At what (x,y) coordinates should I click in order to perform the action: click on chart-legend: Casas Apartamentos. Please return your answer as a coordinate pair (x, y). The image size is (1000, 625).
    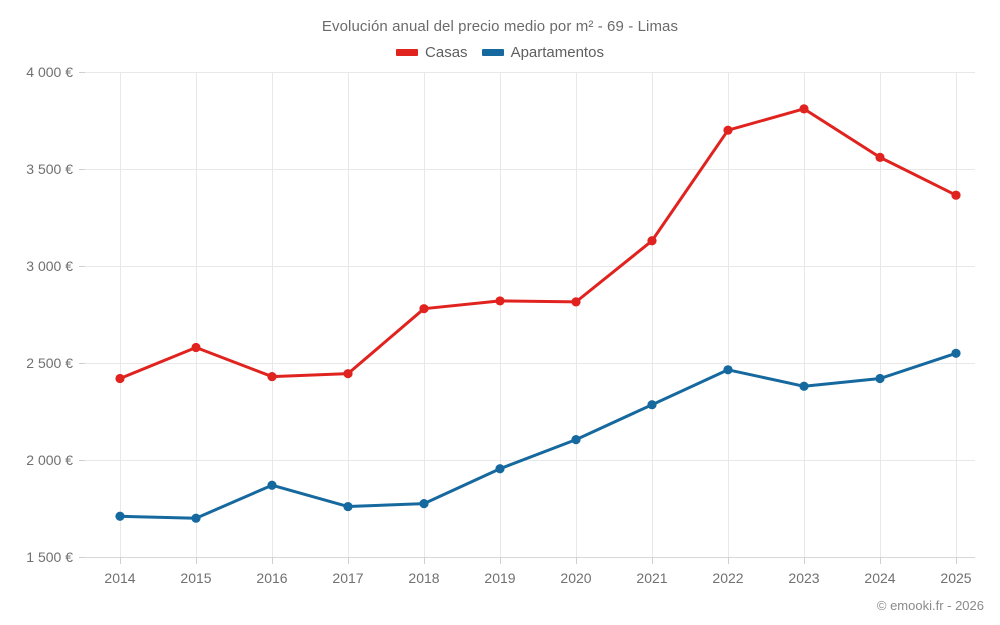
    Looking at the image, I should click on (500, 52).